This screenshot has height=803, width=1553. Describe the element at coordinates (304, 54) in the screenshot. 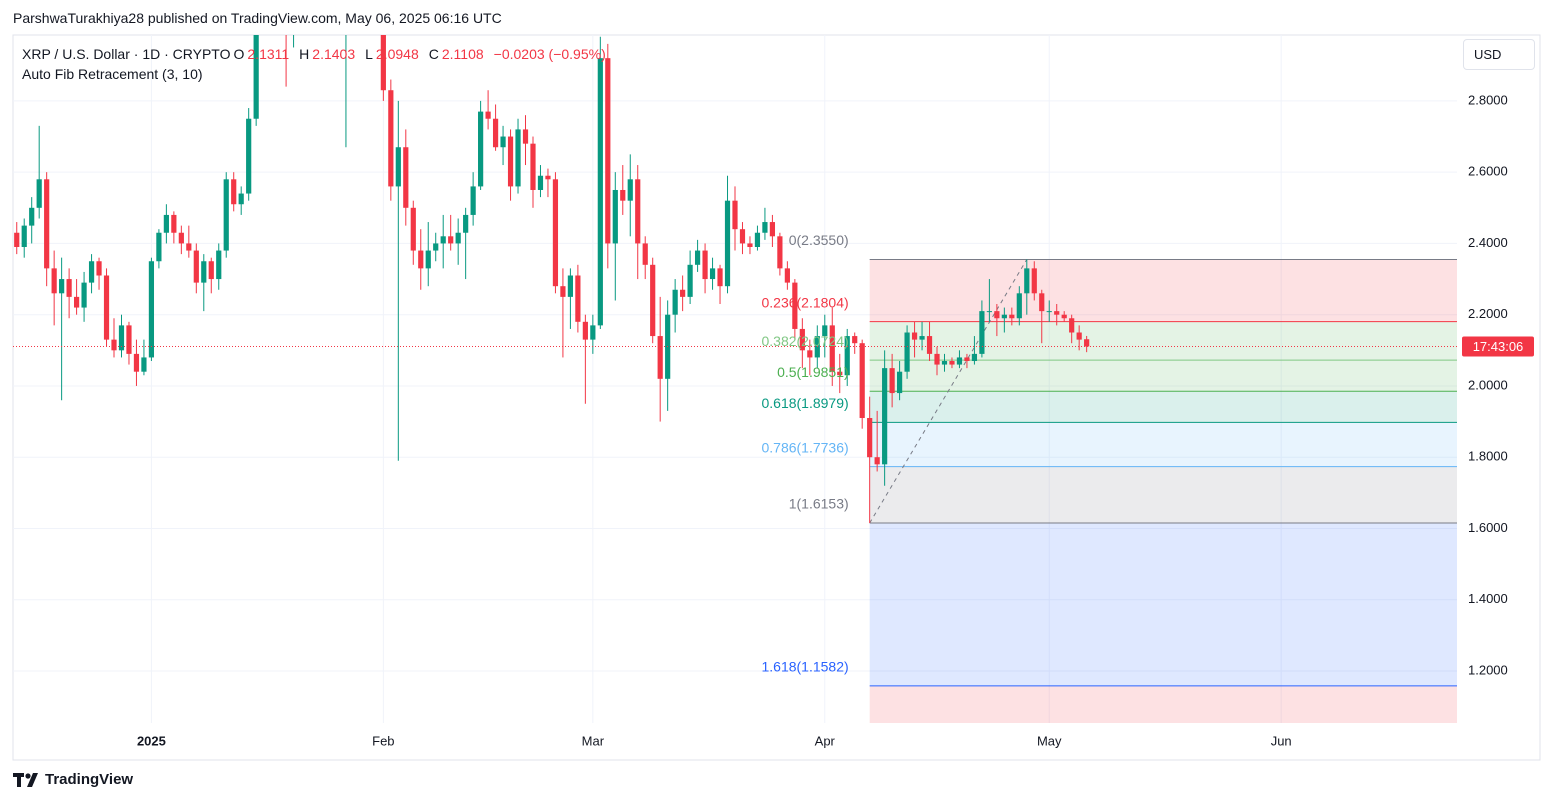

I see `ohlc-letter: H` at that location.